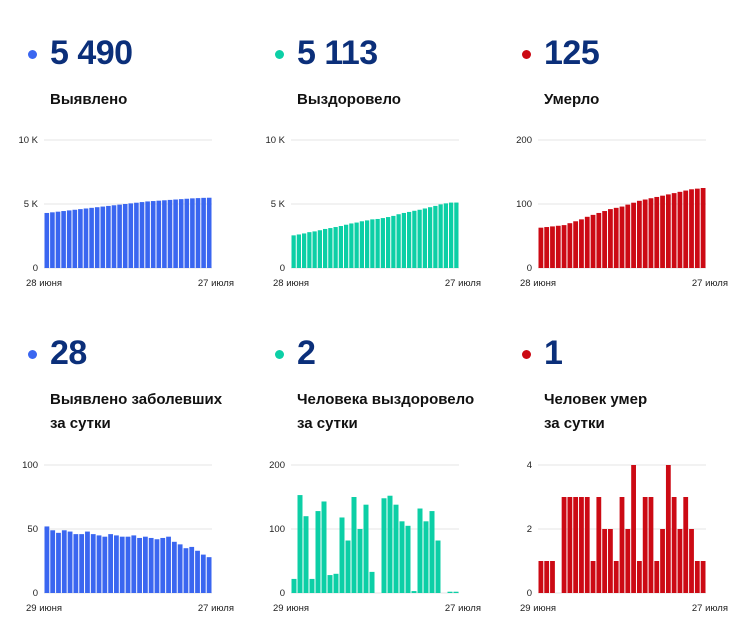  Describe the element at coordinates (28, 140) in the screenshot. I see `y-tick-label: 10 K` at that location.